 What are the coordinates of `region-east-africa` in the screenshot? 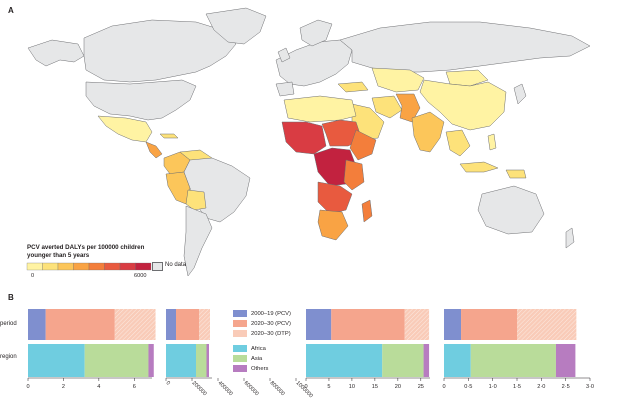 It's located at (354, 175).